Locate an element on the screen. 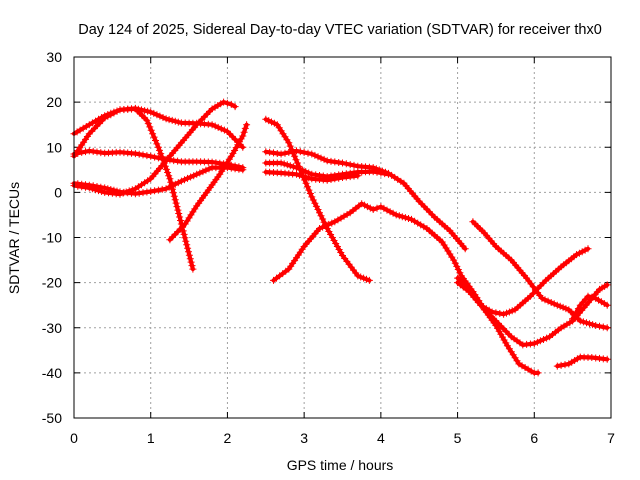 Image resolution: width=640 pixels, height=480 pixels. y-tick-label: 0 is located at coordinates (58, 192).